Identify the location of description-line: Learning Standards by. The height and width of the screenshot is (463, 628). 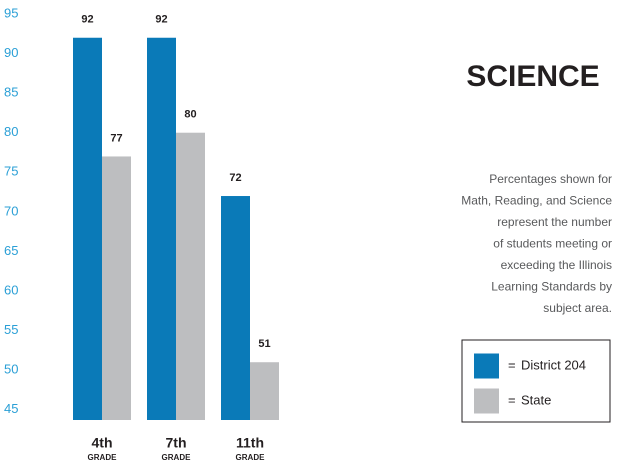
(551, 287).